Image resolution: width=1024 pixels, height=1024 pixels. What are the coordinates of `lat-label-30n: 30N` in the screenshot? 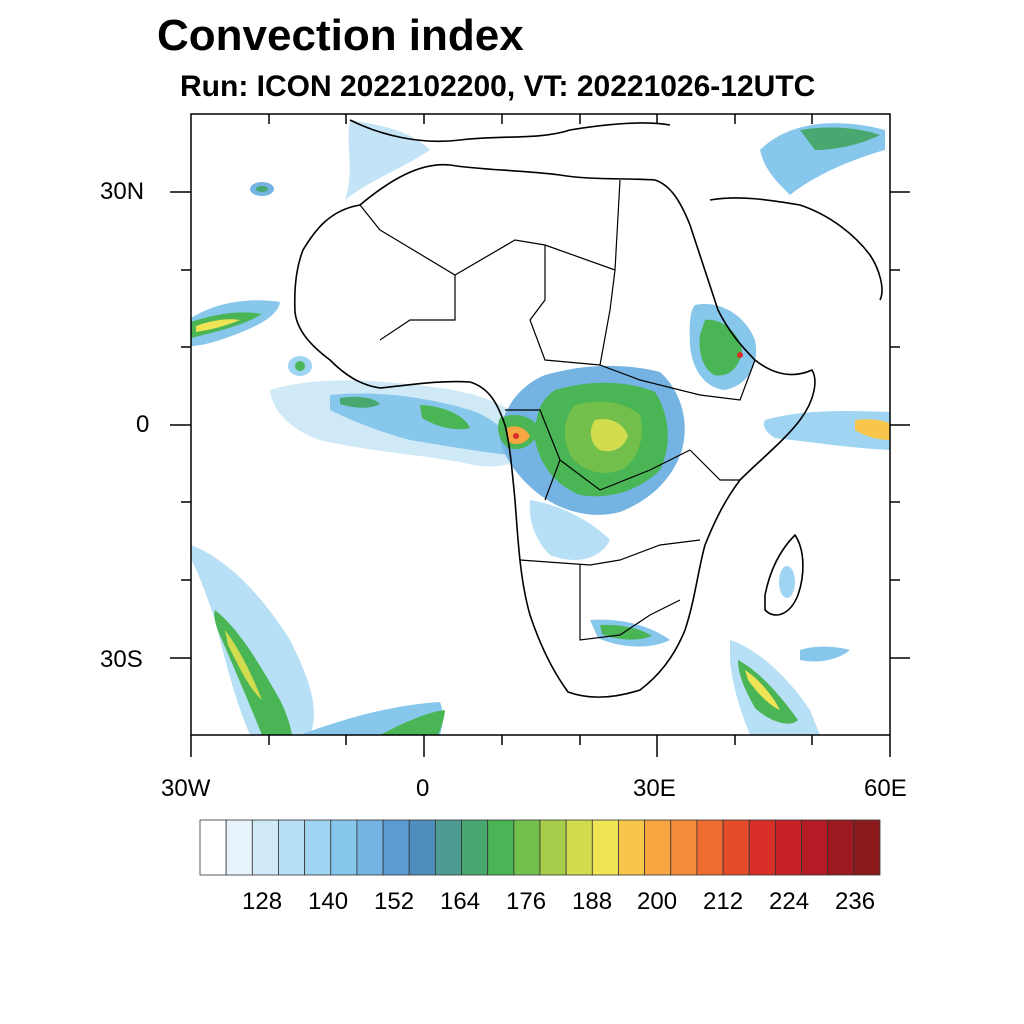 It's located at (122, 191).